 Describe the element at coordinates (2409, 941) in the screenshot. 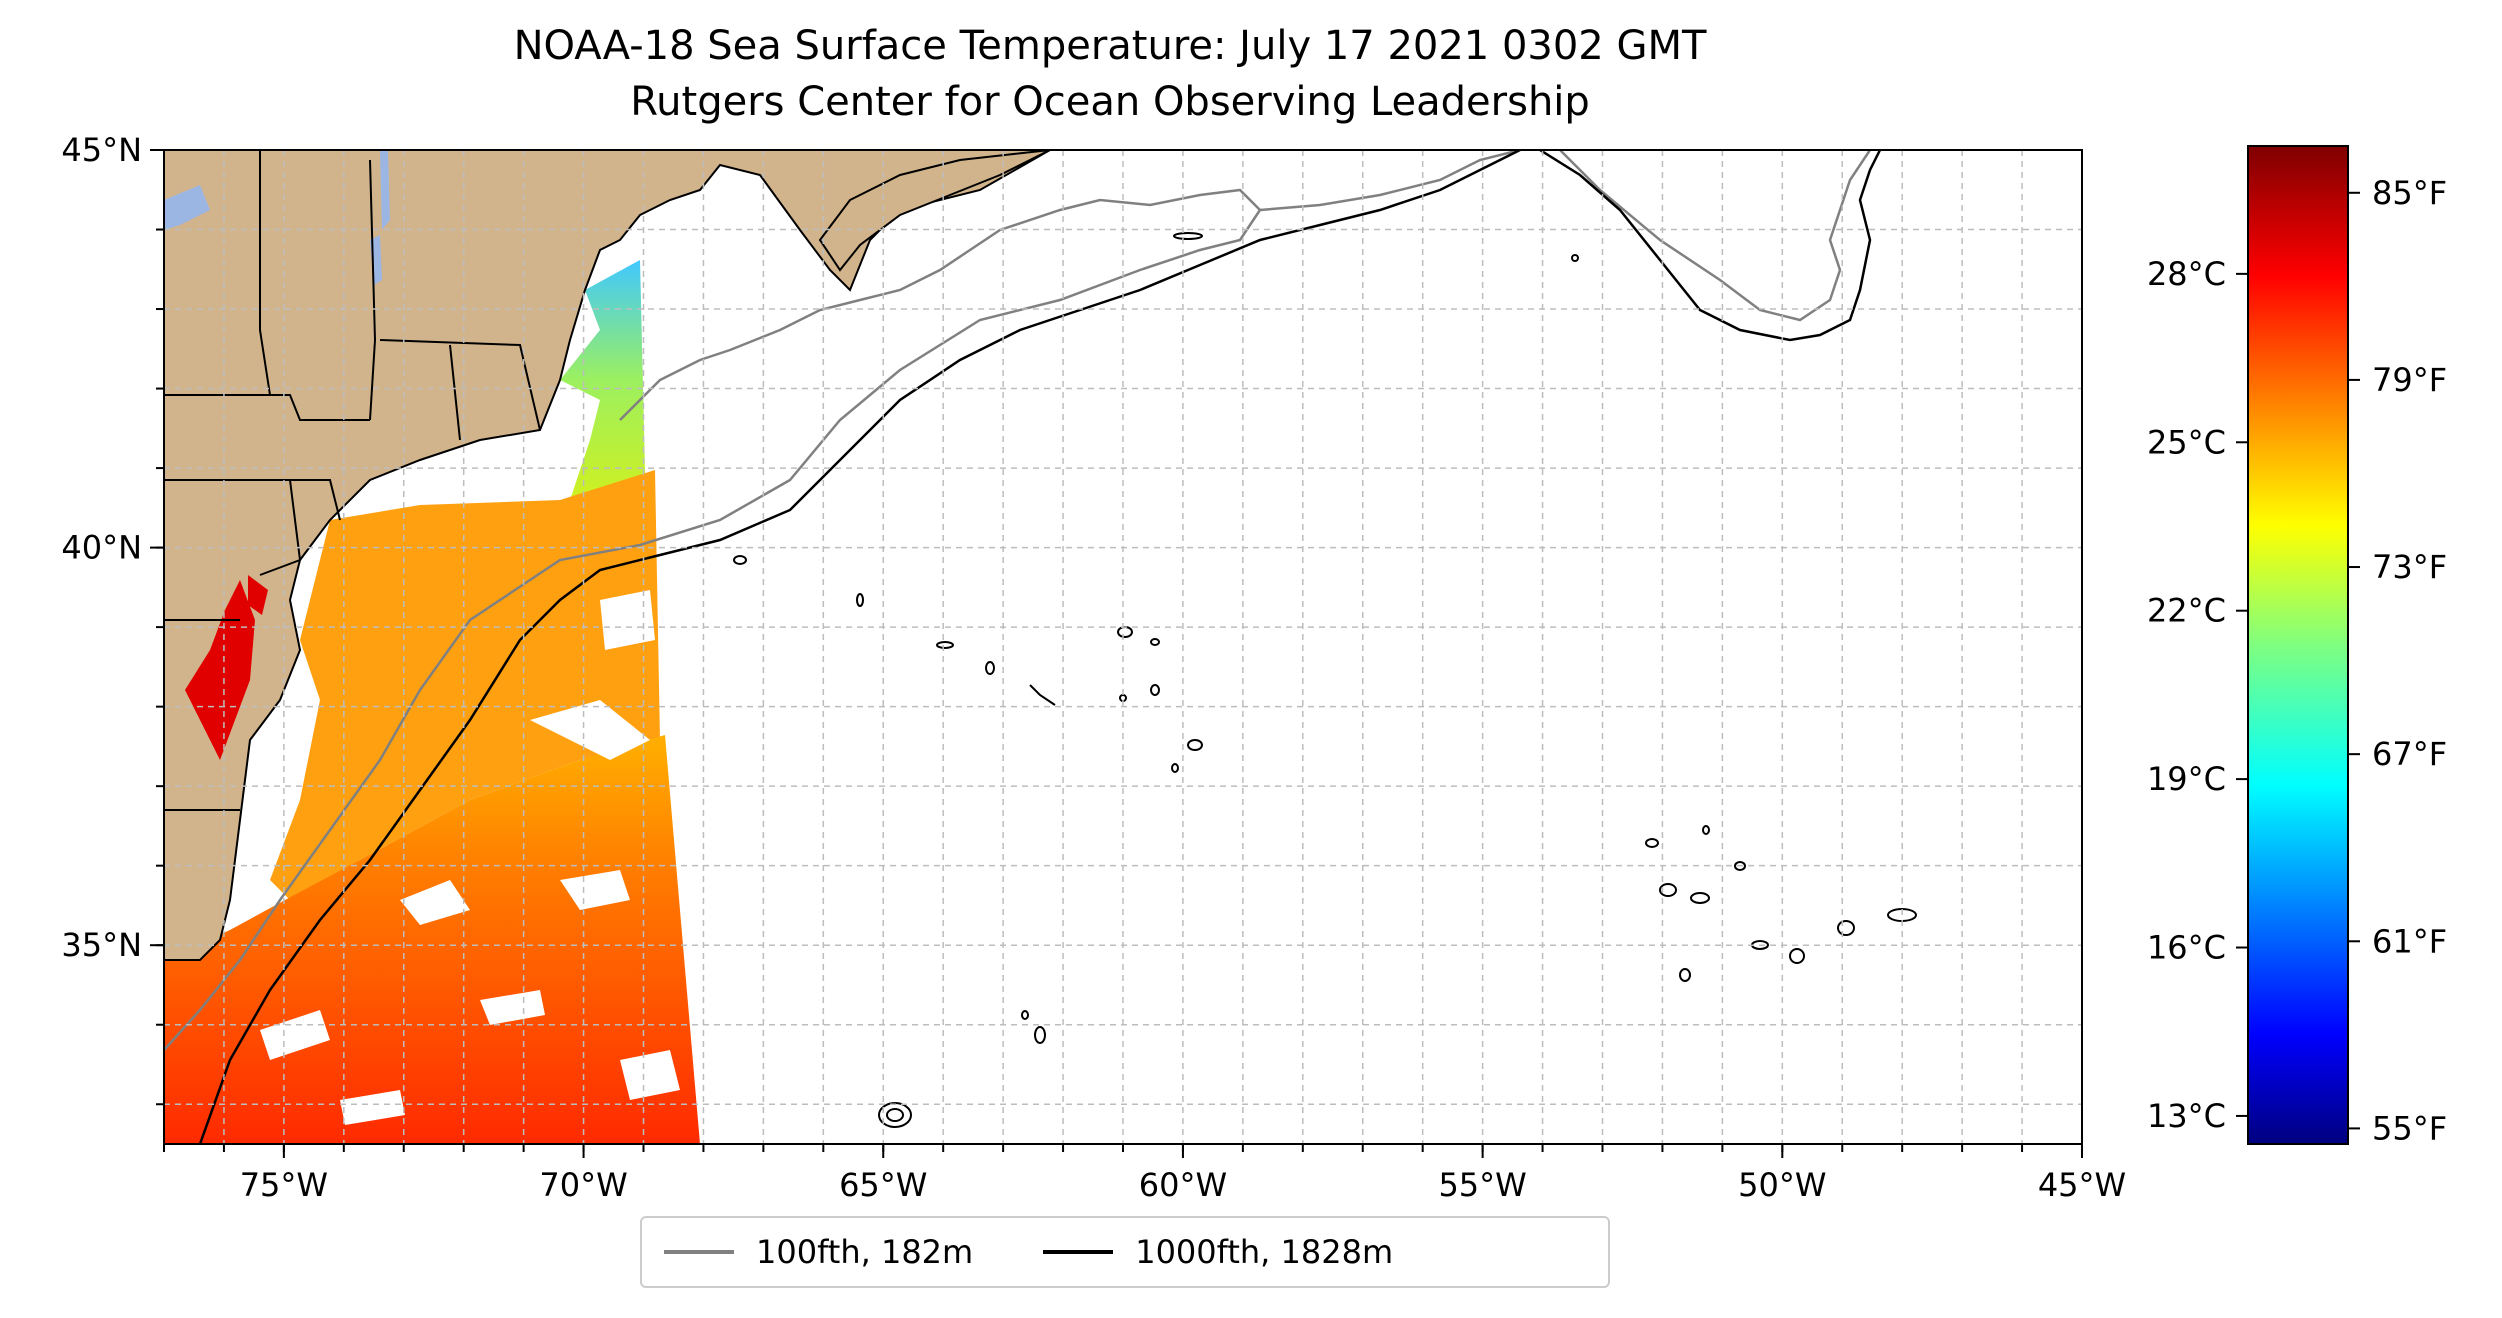

I see `colorbar-label-f: 61°F` at that location.